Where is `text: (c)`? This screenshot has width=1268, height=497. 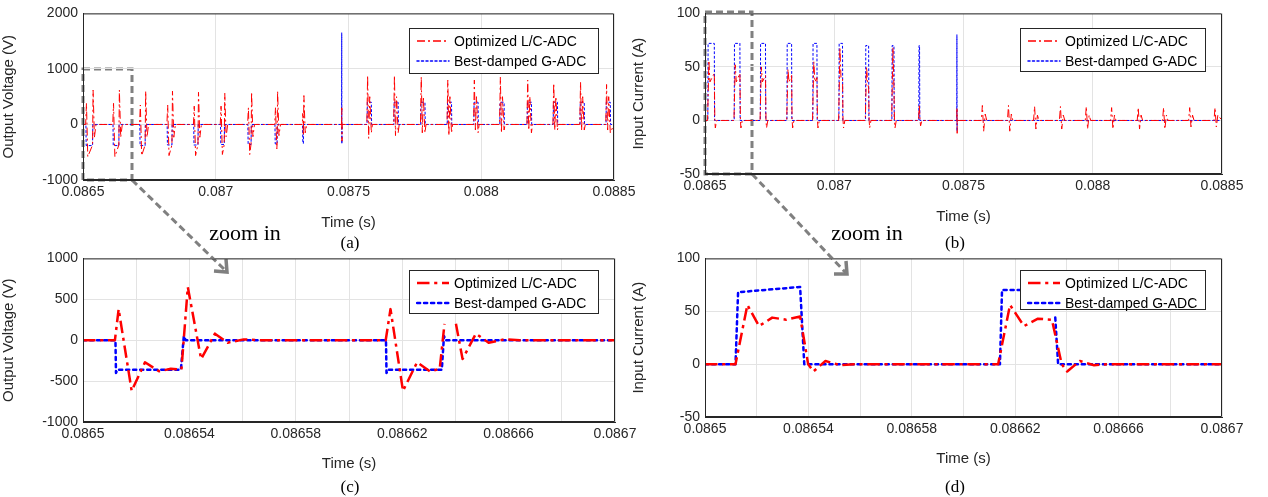 text: (c) is located at coordinates (350, 487).